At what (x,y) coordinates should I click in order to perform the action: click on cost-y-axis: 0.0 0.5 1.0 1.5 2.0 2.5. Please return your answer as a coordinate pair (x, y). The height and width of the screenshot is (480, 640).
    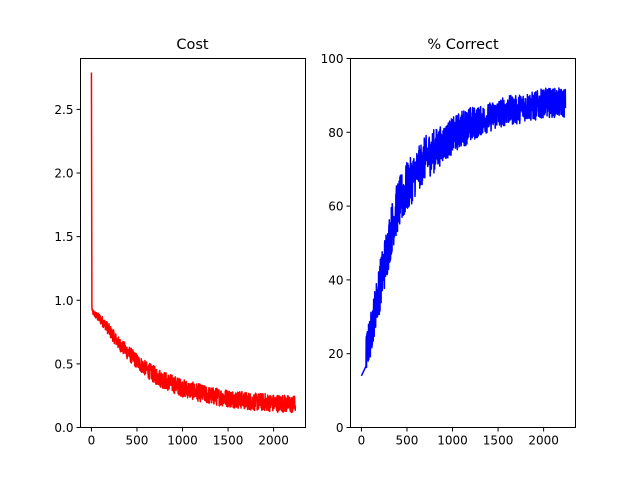
    Looking at the image, I should click on (67, 269).